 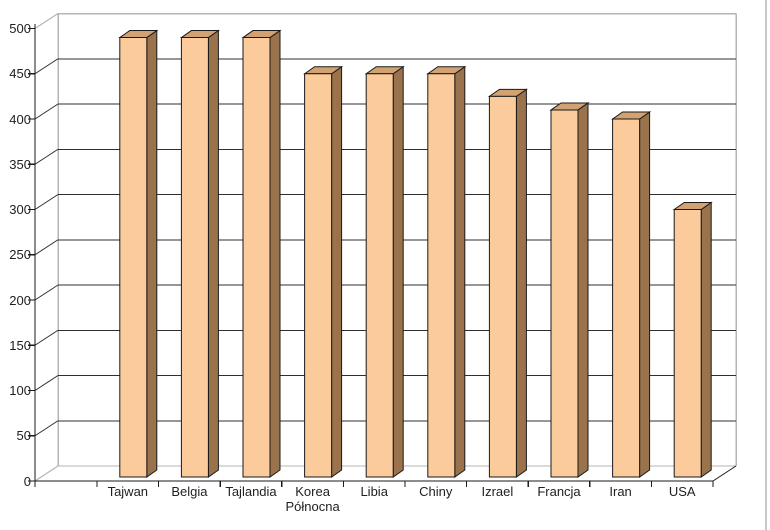 I want to click on category-label-korea-p-nocna: Korea Północna, so click(x=312, y=499).